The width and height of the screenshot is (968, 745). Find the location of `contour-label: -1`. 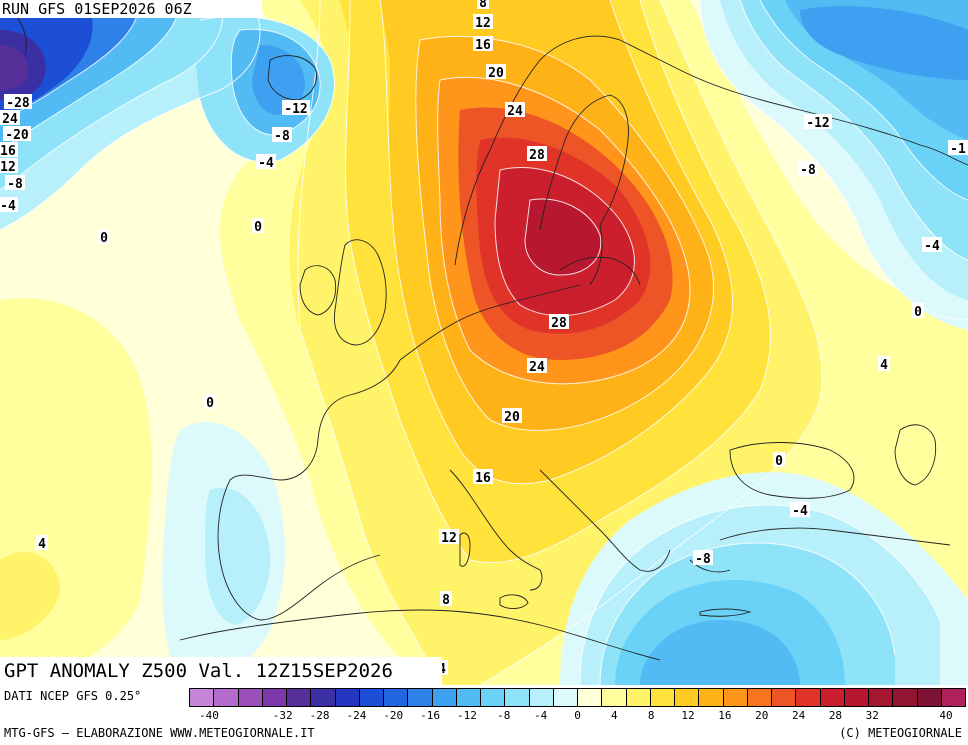

contour-label: -1 is located at coordinates (958, 148).